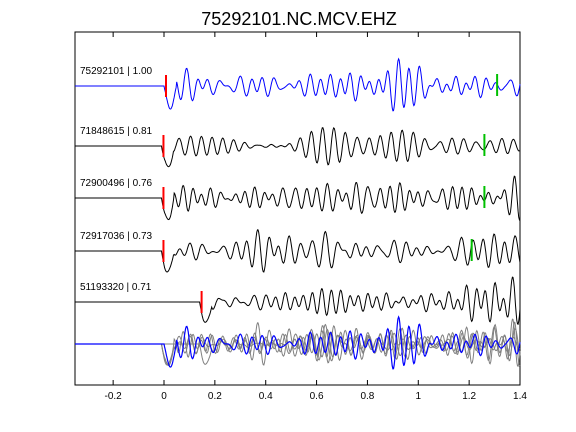 This screenshot has height=432, width=576. Describe the element at coordinates (419, 396) in the screenshot. I see `x-tick-label: 1` at that location.